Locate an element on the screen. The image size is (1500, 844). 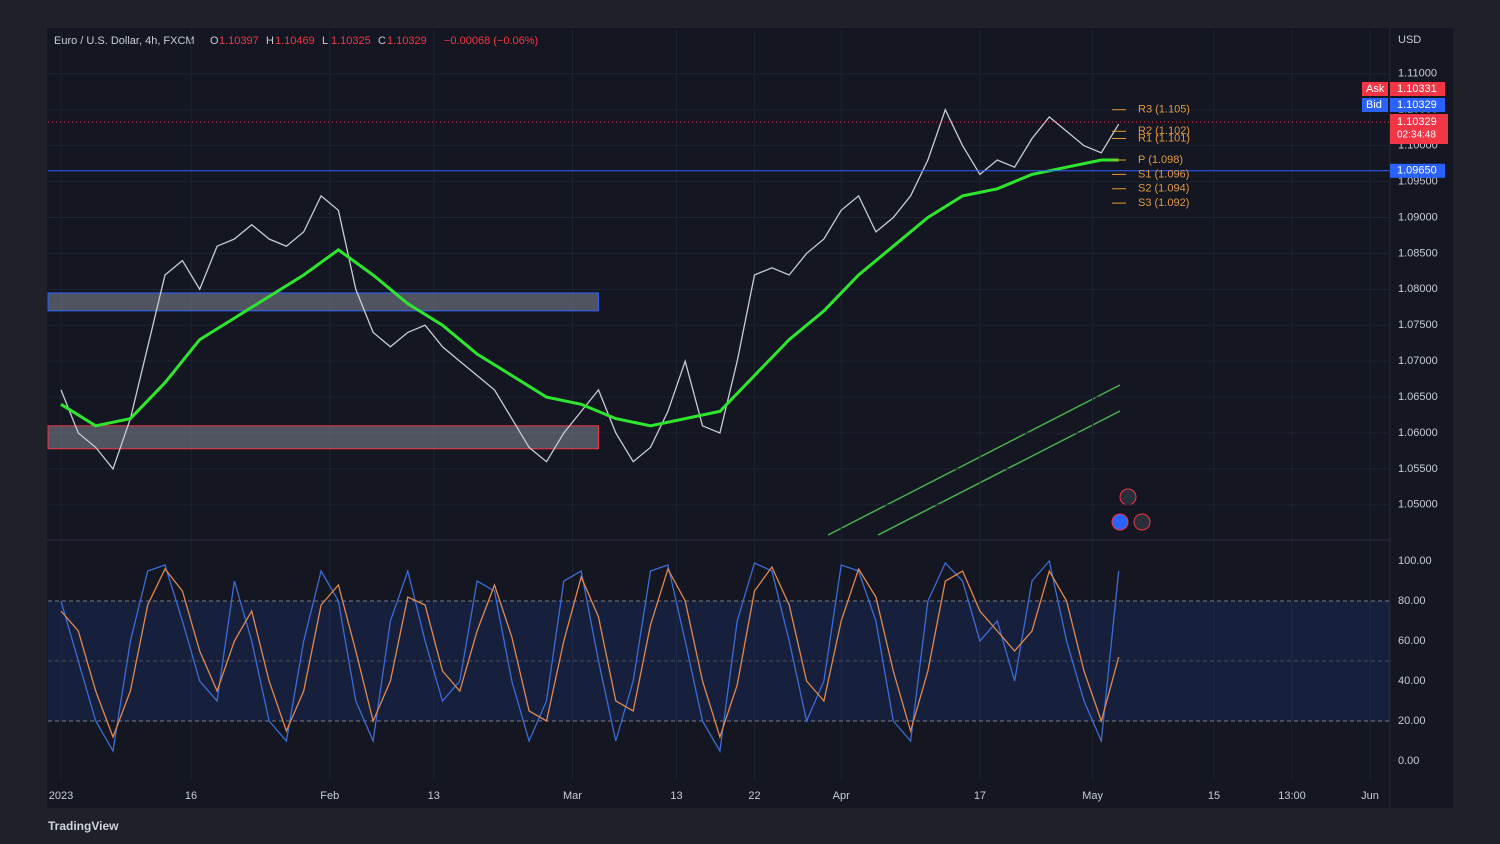
countdown: 02:34:48 is located at coordinates (1416, 135).